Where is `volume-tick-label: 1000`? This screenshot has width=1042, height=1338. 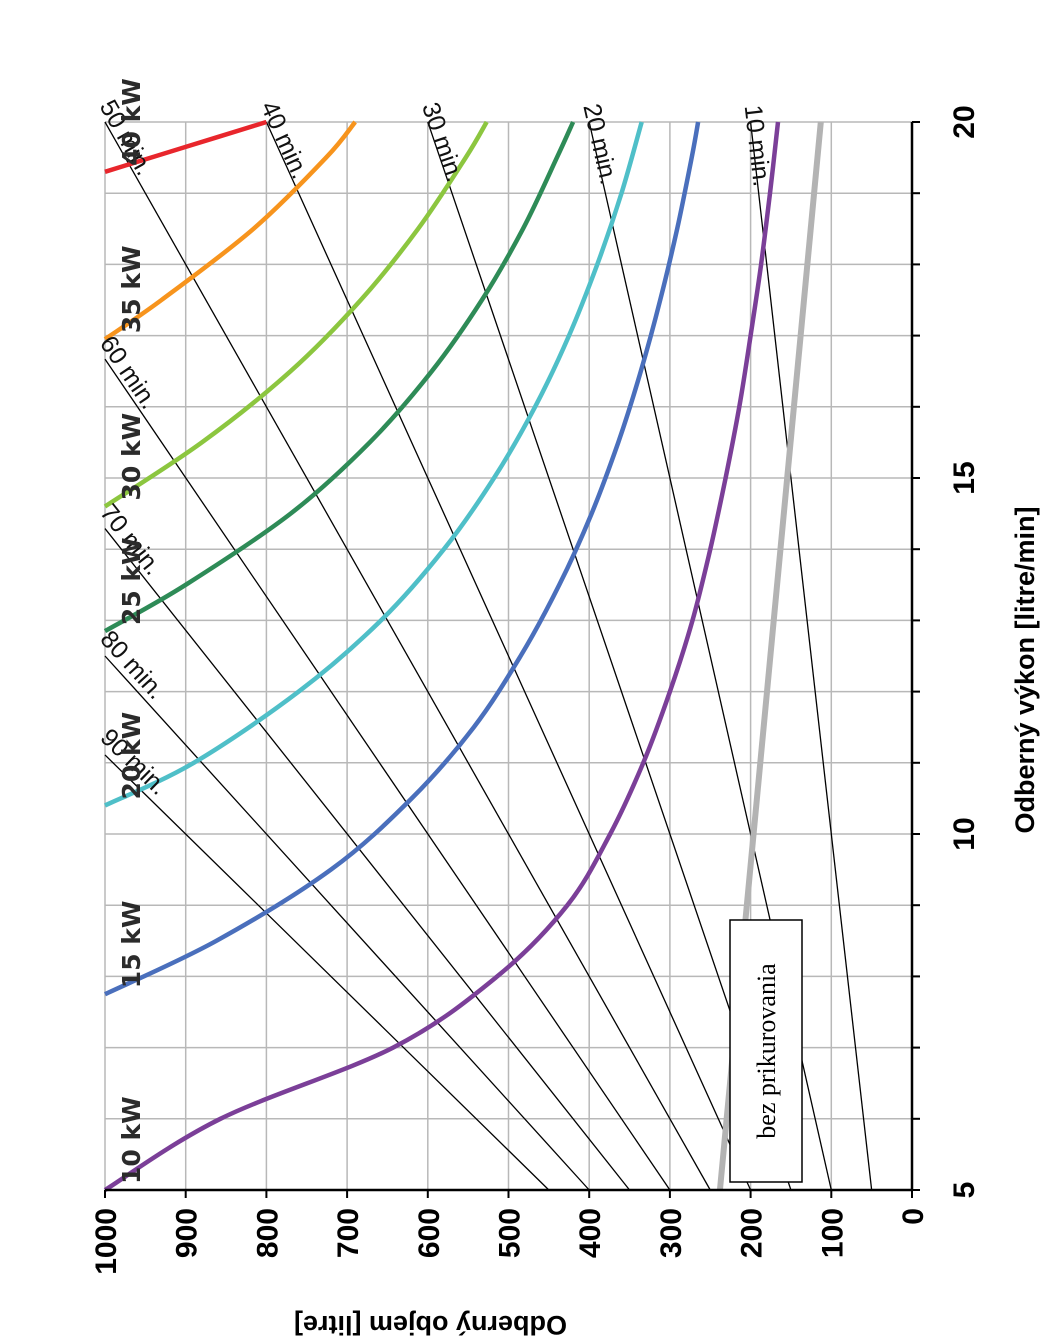
volume-tick-label: 1000 is located at coordinates (106, 1241).